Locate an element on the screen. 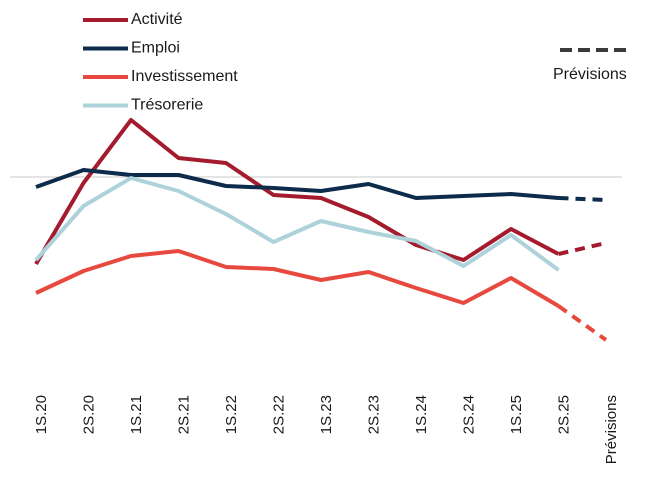 Image resolution: width=660 pixels, height=491 pixels. x-tick-label: 2S.22 is located at coordinates (278, 414).